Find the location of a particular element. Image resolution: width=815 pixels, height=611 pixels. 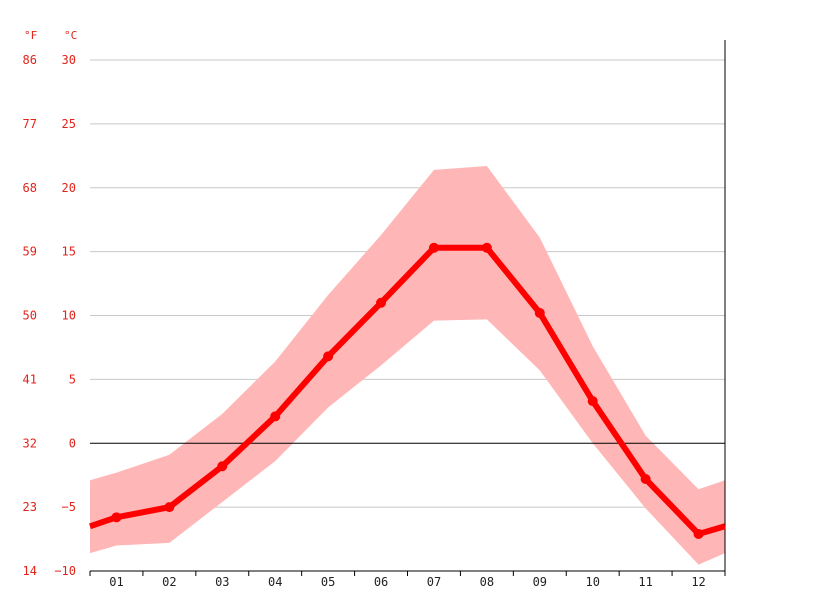

y-tick-fahrenheit: 50 is located at coordinates (30, 316).